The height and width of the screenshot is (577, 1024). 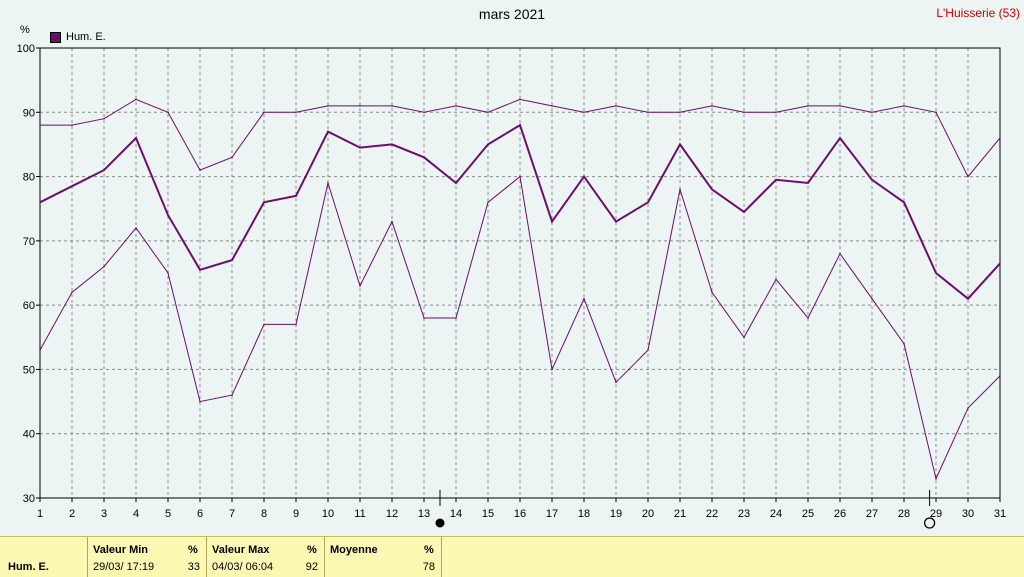 What do you see at coordinates (552, 514) in the screenshot?
I see `x-tick-label: 17` at bounding box center [552, 514].